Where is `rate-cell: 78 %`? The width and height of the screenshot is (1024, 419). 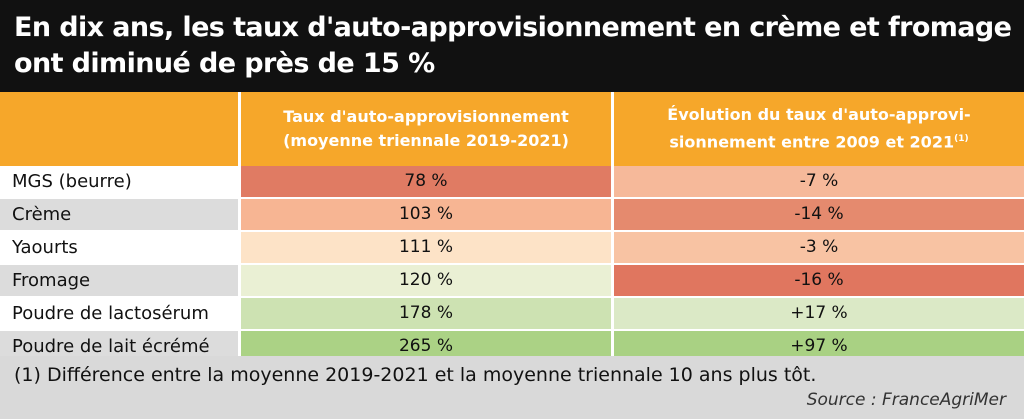 rate-cell: 78 % is located at coordinates (424, 181).